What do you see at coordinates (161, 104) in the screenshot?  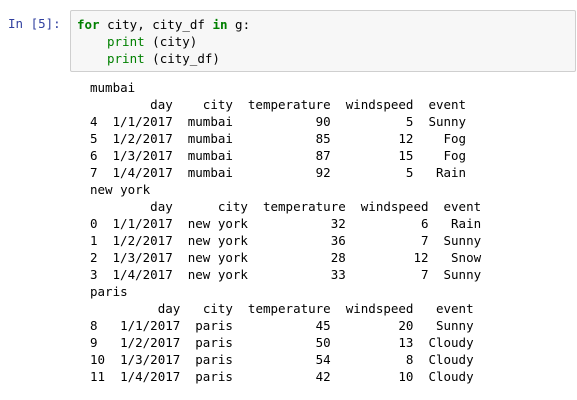 I see `column-header: day` at bounding box center [161, 104].